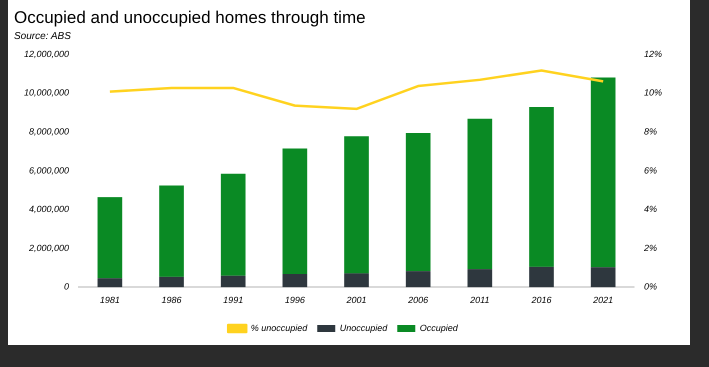  Describe the element at coordinates (417, 300) in the screenshot. I see `x-tick-label: 2006` at that location.